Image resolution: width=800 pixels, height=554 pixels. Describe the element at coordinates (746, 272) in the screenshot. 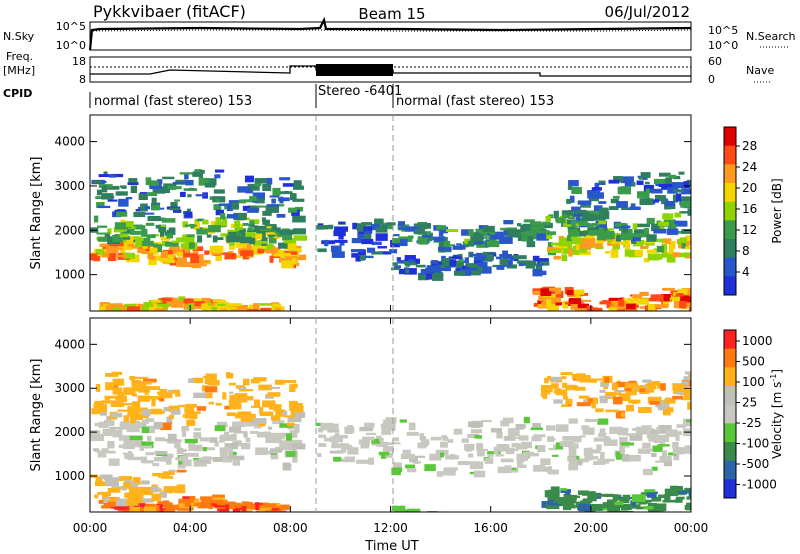

I see `power-colorbar-tick-label: 4` at that location.